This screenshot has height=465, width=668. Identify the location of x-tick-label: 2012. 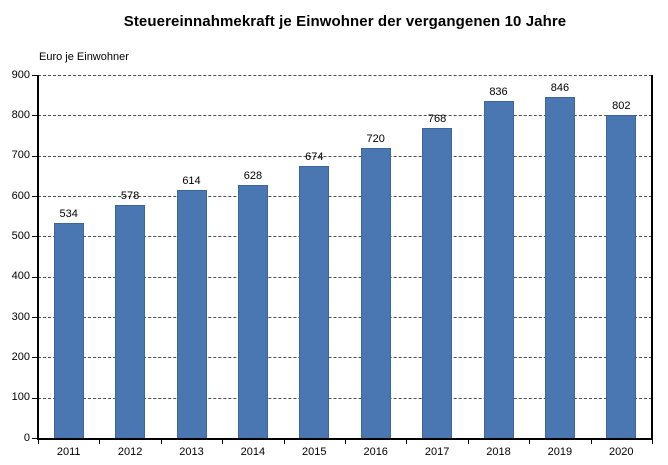
(130, 452).